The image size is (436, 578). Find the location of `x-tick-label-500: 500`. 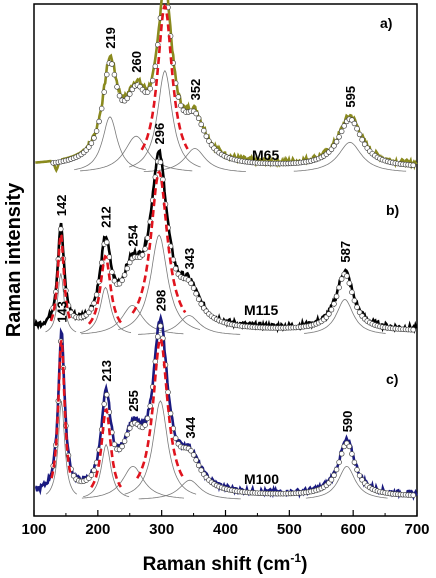

x-tick-label-500: 500 is located at coordinates (289, 529).